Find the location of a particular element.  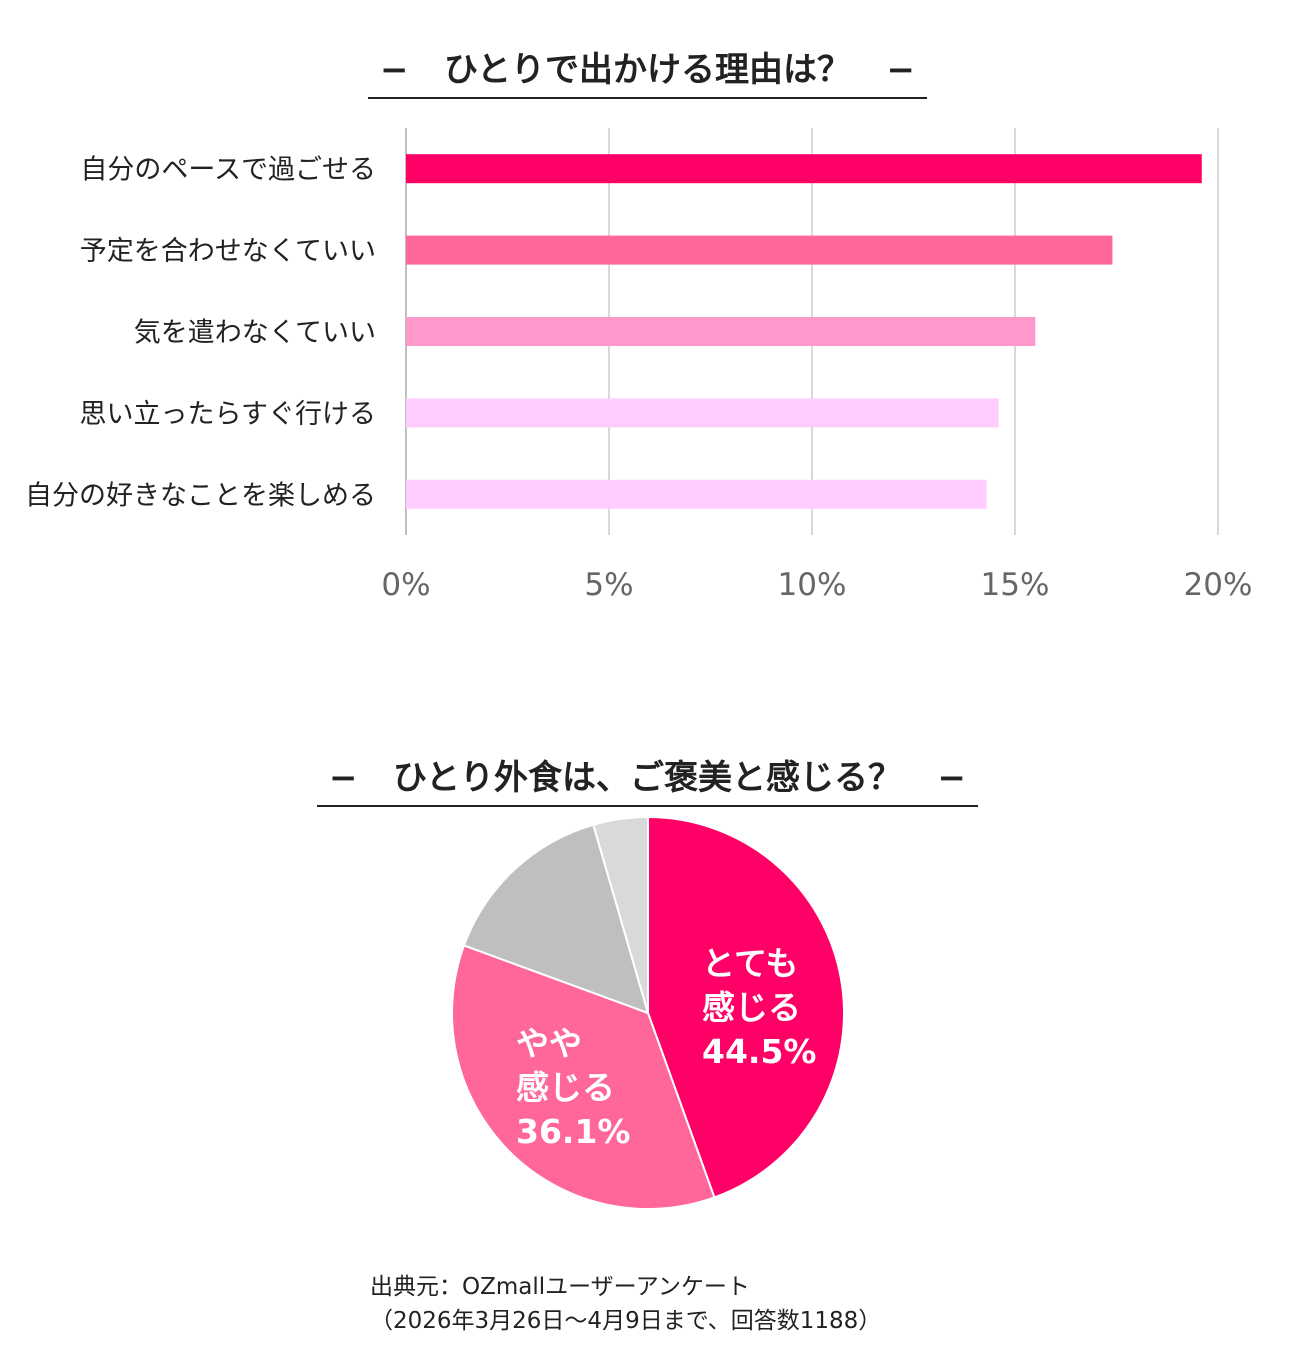

bar-title-suffix: − is located at coordinates (901, 70).